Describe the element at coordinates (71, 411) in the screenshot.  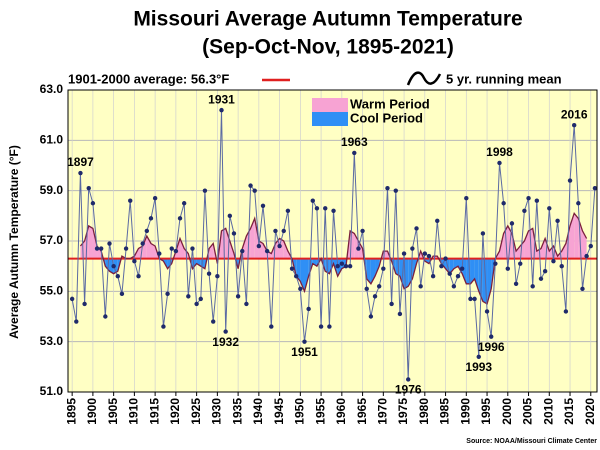
I see `x-tick-label: 1895` at that location.